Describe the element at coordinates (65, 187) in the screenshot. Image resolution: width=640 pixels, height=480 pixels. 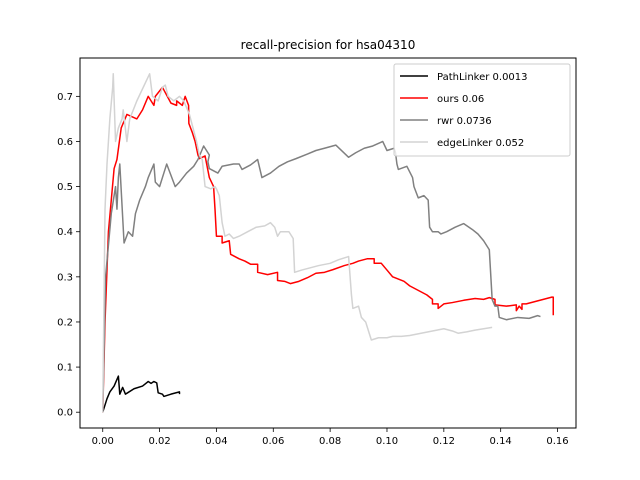
I see `y-tick-label: 0.5` at that location.